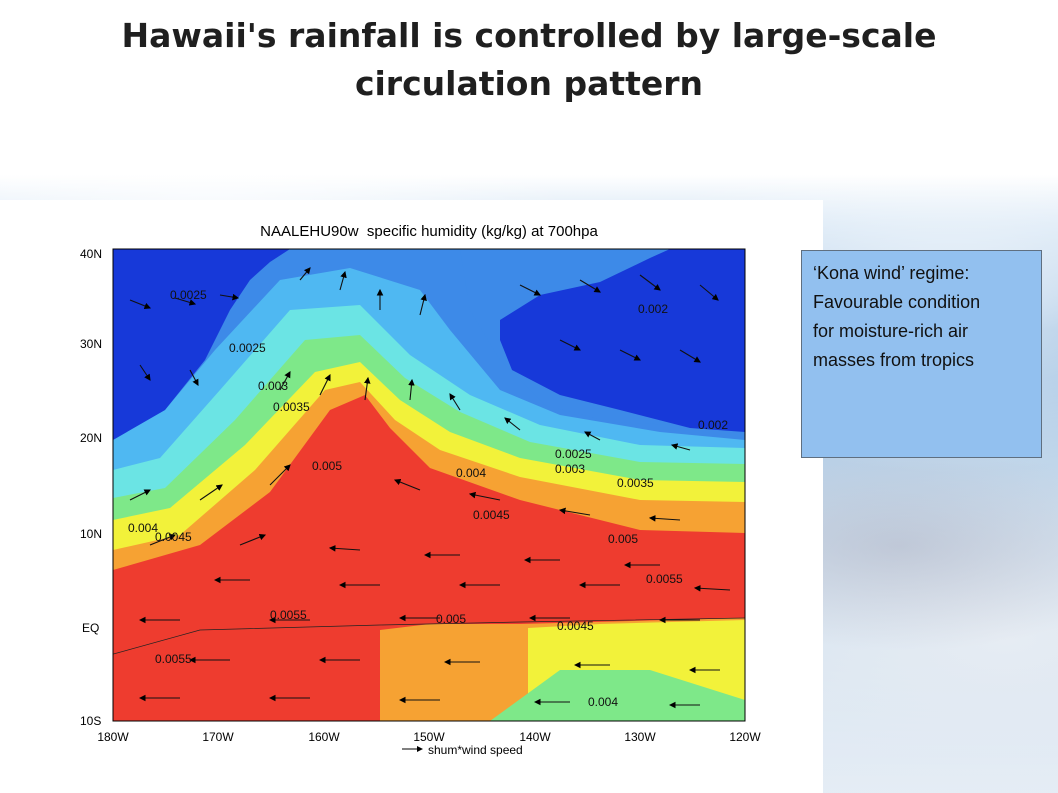  What do you see at coordinates (91, 487) in the screenshot?
I see `y-axis-ticks: 40N 30N 20N 10N EQ 10S` at bounding box center [91, 487].